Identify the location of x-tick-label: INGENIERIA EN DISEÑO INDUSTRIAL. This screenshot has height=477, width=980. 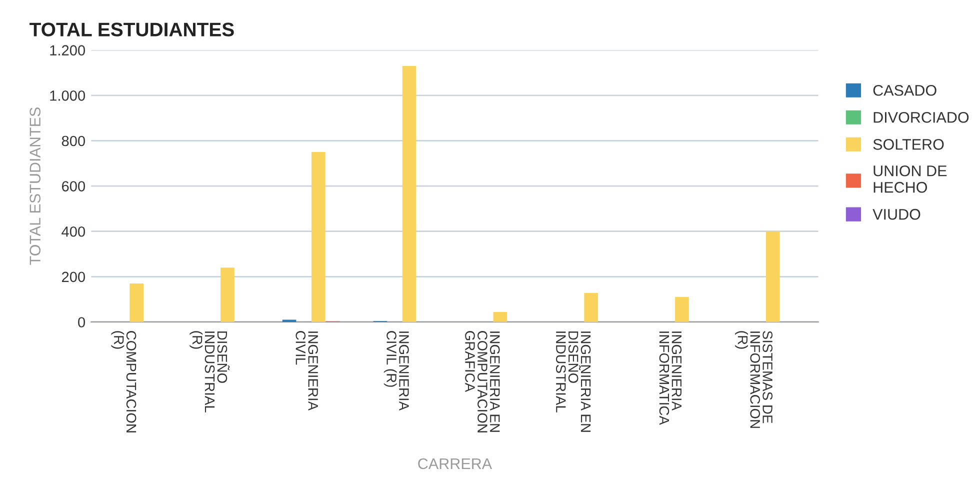
(573, 381).